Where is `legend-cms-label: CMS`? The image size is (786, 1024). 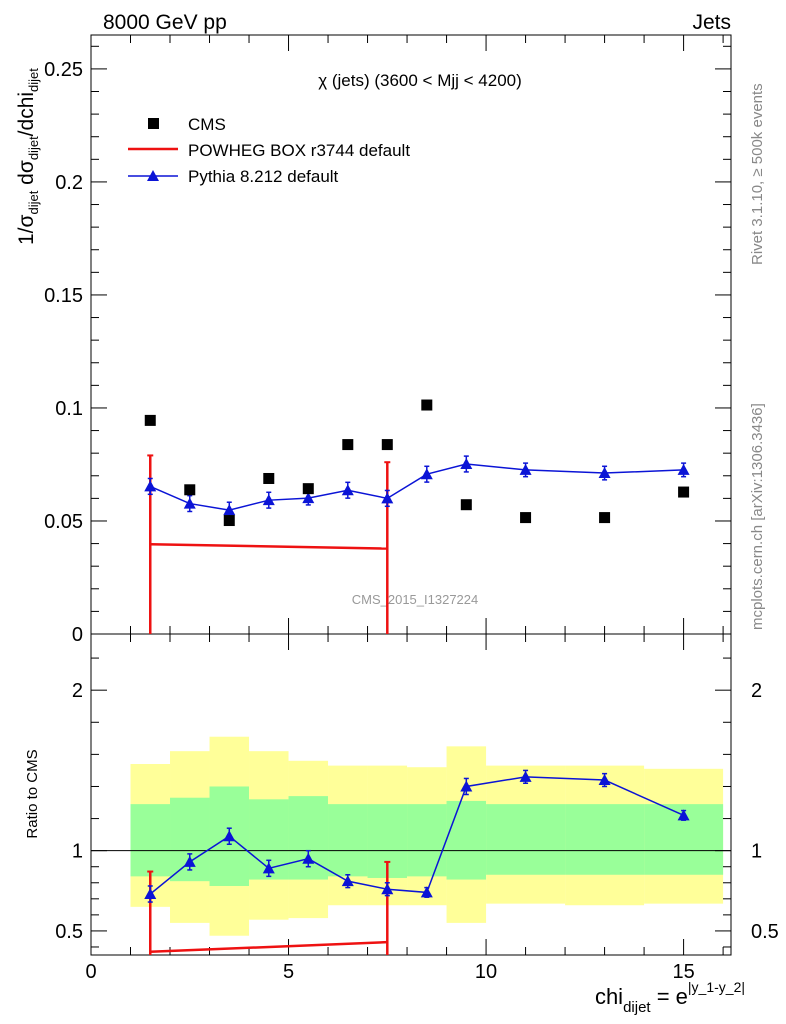
legend-cms-label: CMS is located at coordinates (207, 124).